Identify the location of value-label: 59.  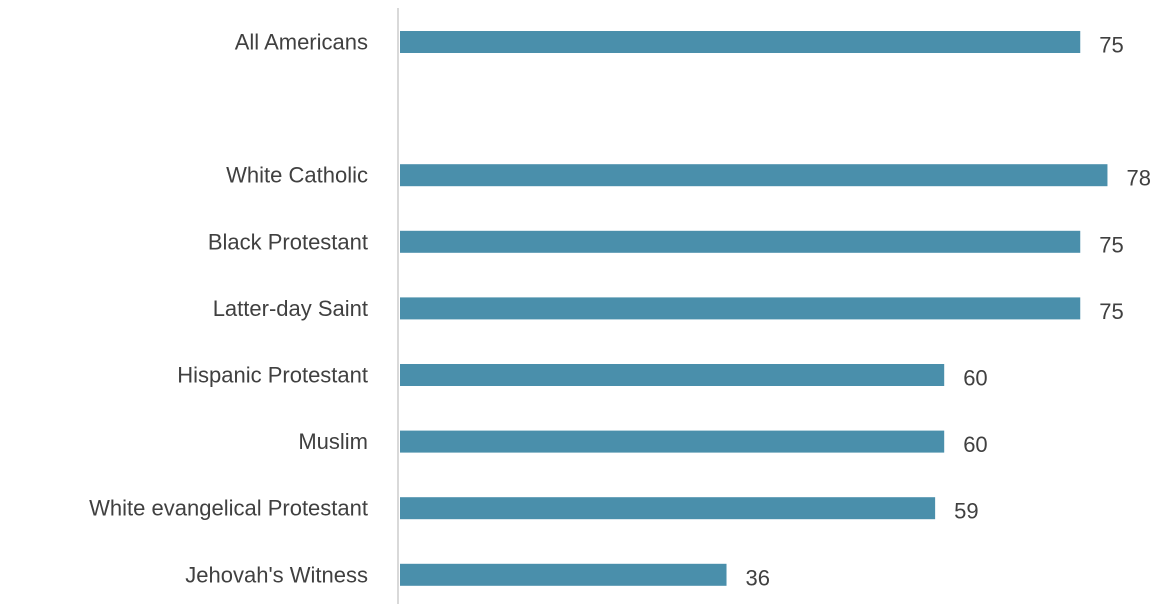
(966, 511).